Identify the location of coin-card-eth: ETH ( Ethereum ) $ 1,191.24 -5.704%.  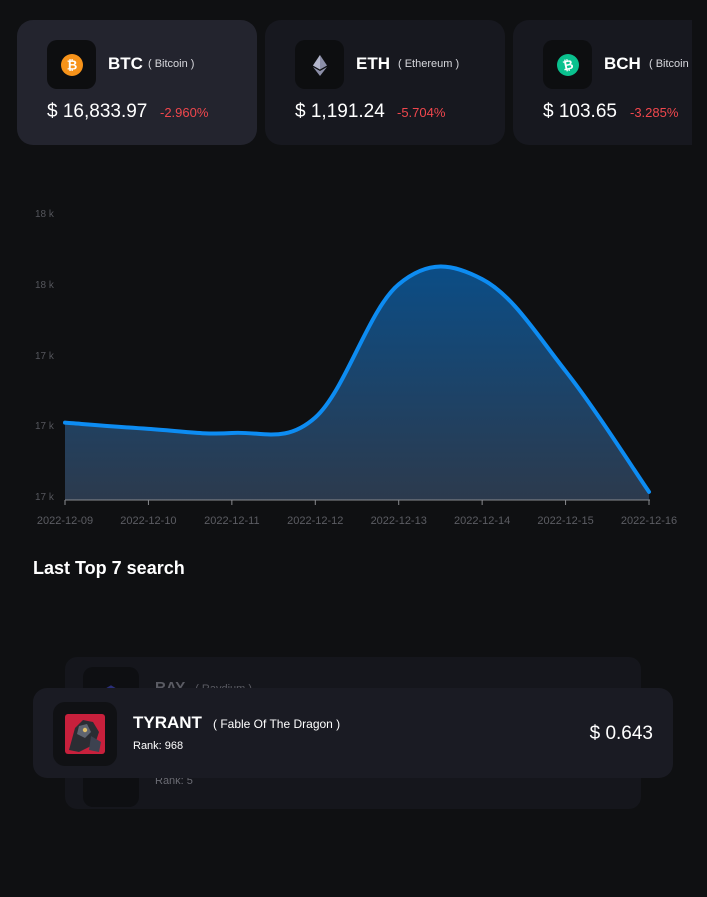
(385, 82).